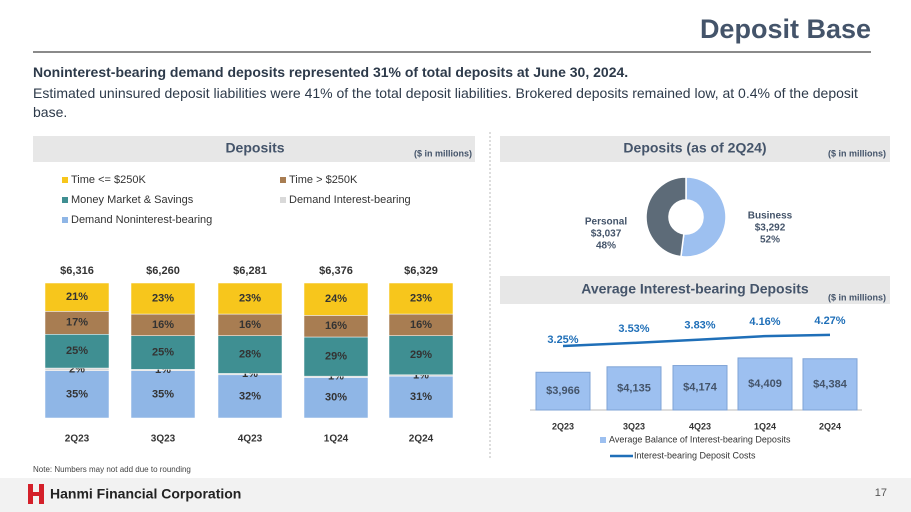 This screenshot has height=512, width=911. Describe the element at coordinates (452, 52) in the screenshot. I see `title-rule` at that location.